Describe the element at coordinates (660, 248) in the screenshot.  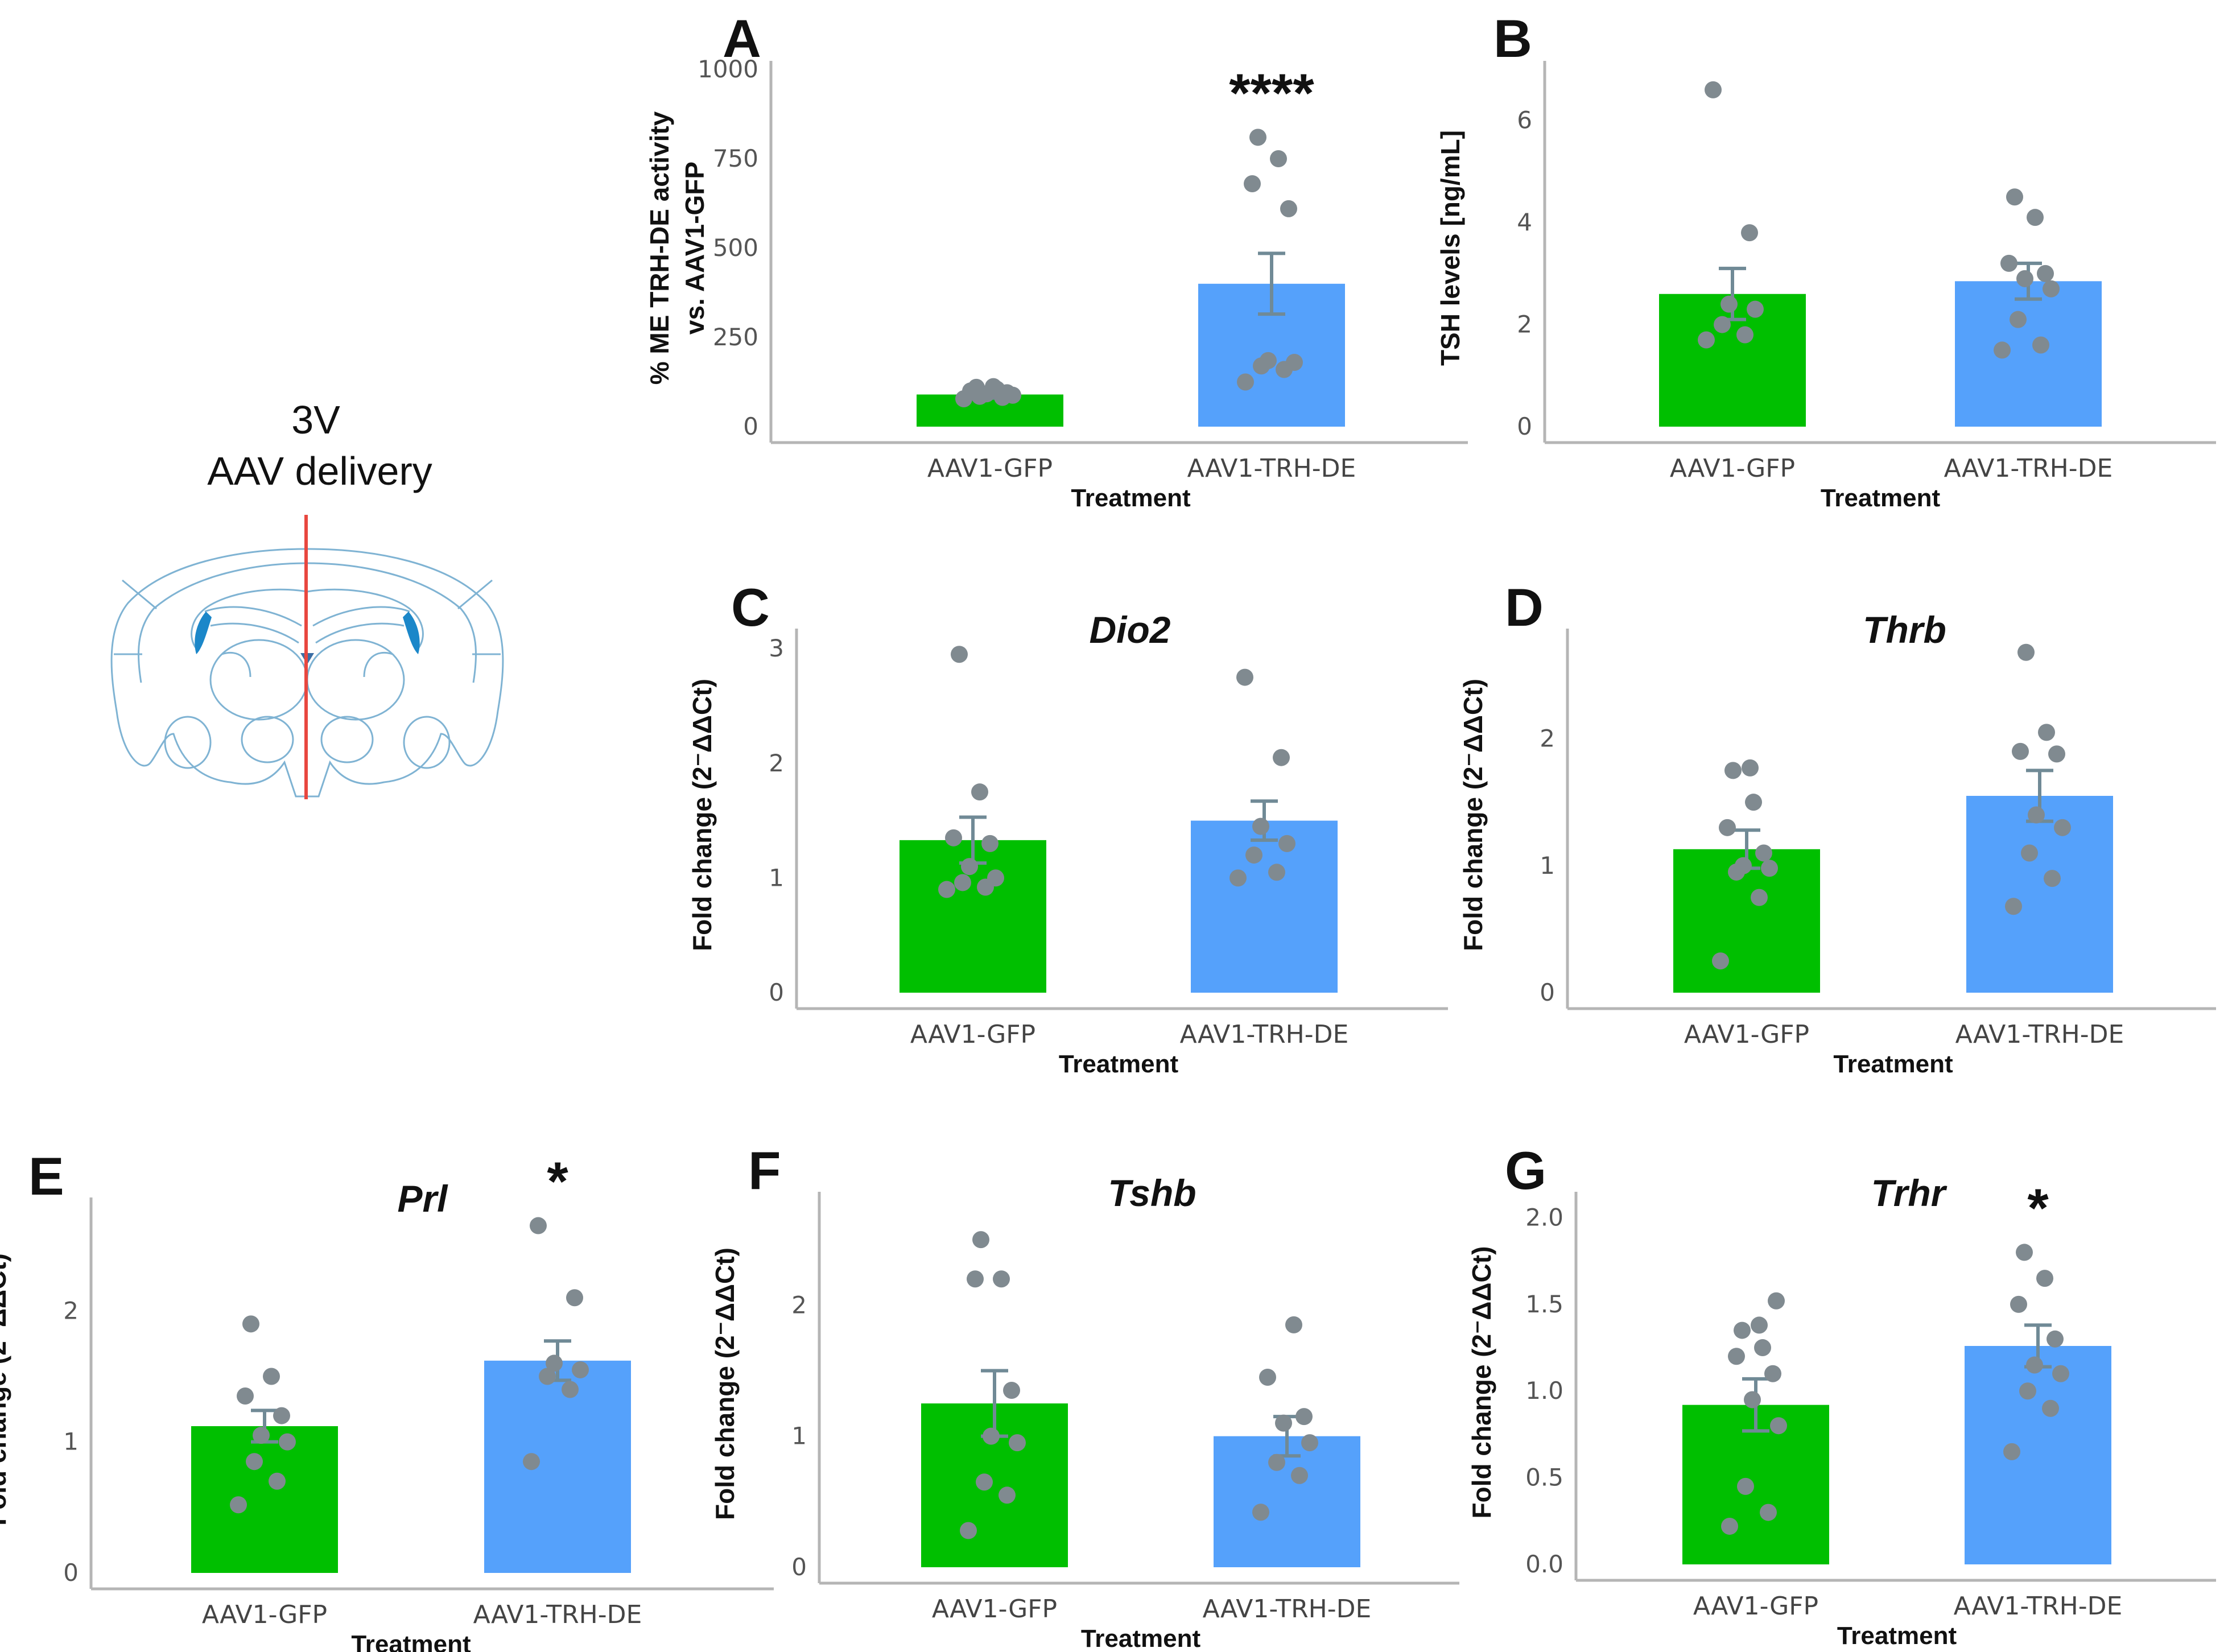
I see `y-axis-title: % ME TRH-DE activity` at that location.